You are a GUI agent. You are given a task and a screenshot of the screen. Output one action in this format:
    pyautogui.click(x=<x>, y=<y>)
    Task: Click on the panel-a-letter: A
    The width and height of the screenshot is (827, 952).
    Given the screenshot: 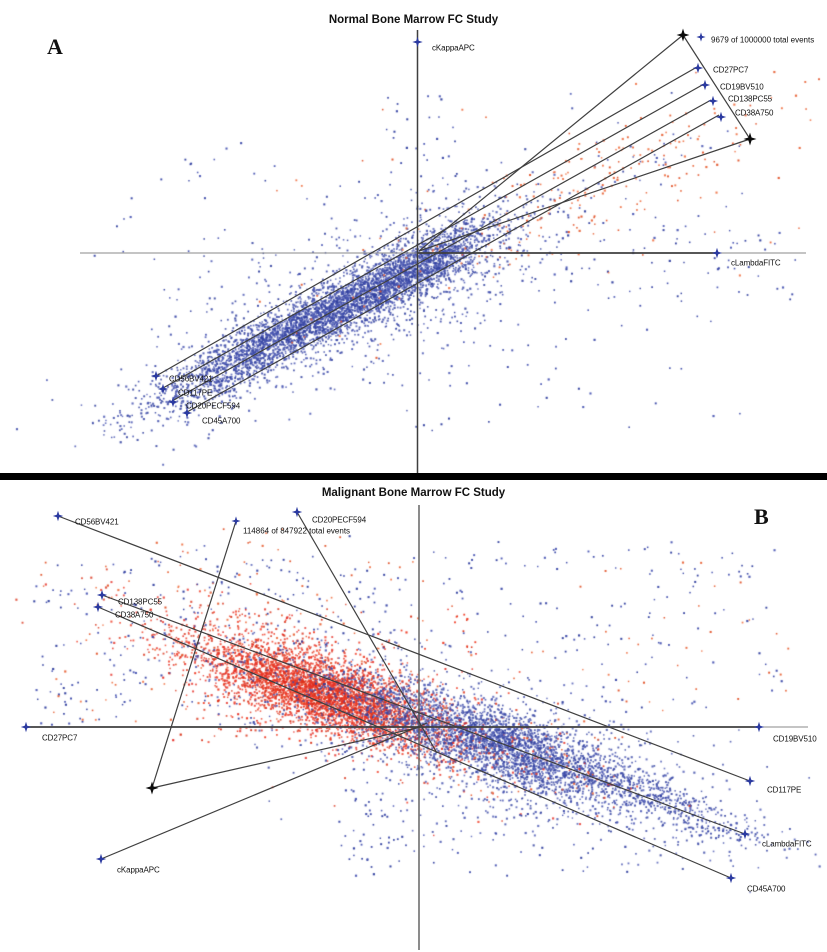 What is the action you would take?
    pyautogui.click(x=55, y=46)
    